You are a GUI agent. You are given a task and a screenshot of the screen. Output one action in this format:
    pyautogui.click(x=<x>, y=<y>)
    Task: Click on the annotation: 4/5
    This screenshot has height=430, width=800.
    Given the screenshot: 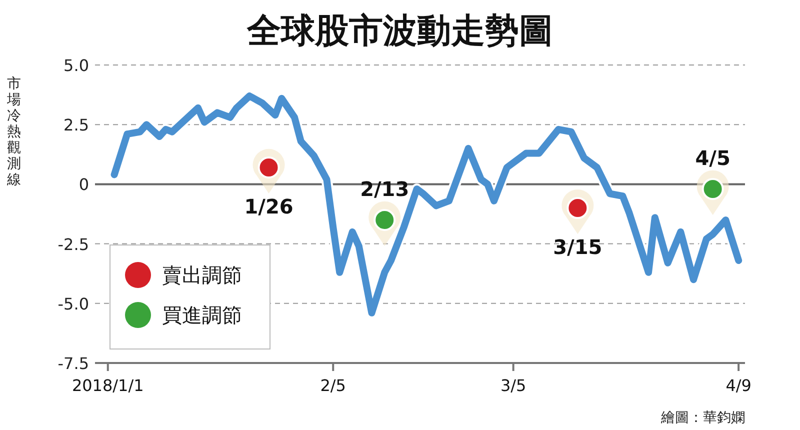 What is the action you would take?
    pyautogui.click(x=712, y=158)
    